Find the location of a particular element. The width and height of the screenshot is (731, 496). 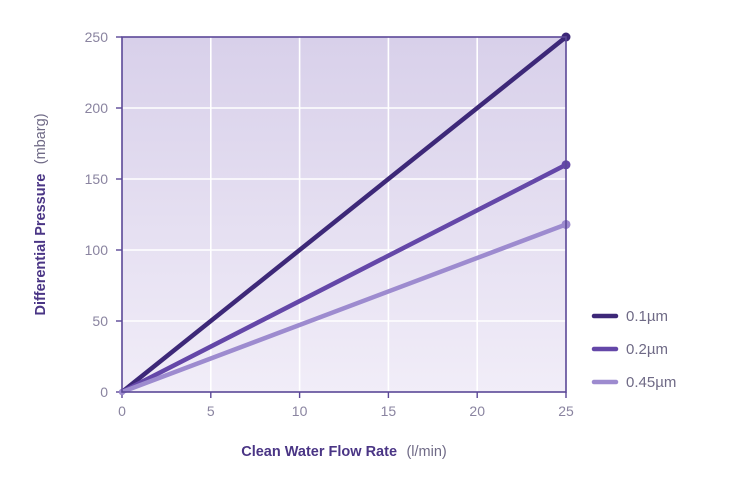

legend-label-2: 0.2µm is located at coordinates (647, 349).